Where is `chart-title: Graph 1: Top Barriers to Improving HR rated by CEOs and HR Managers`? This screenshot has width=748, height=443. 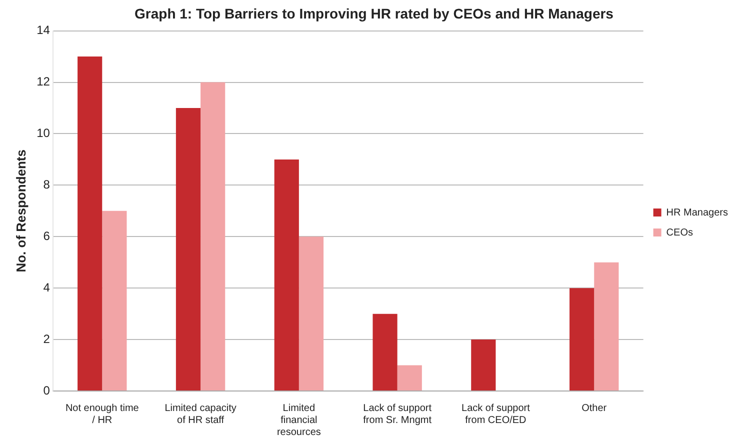 chart-title: Graph 1: Top Barriers to Improving HR rated by CEOs and HR Managers is located at coordinates (374, 13).